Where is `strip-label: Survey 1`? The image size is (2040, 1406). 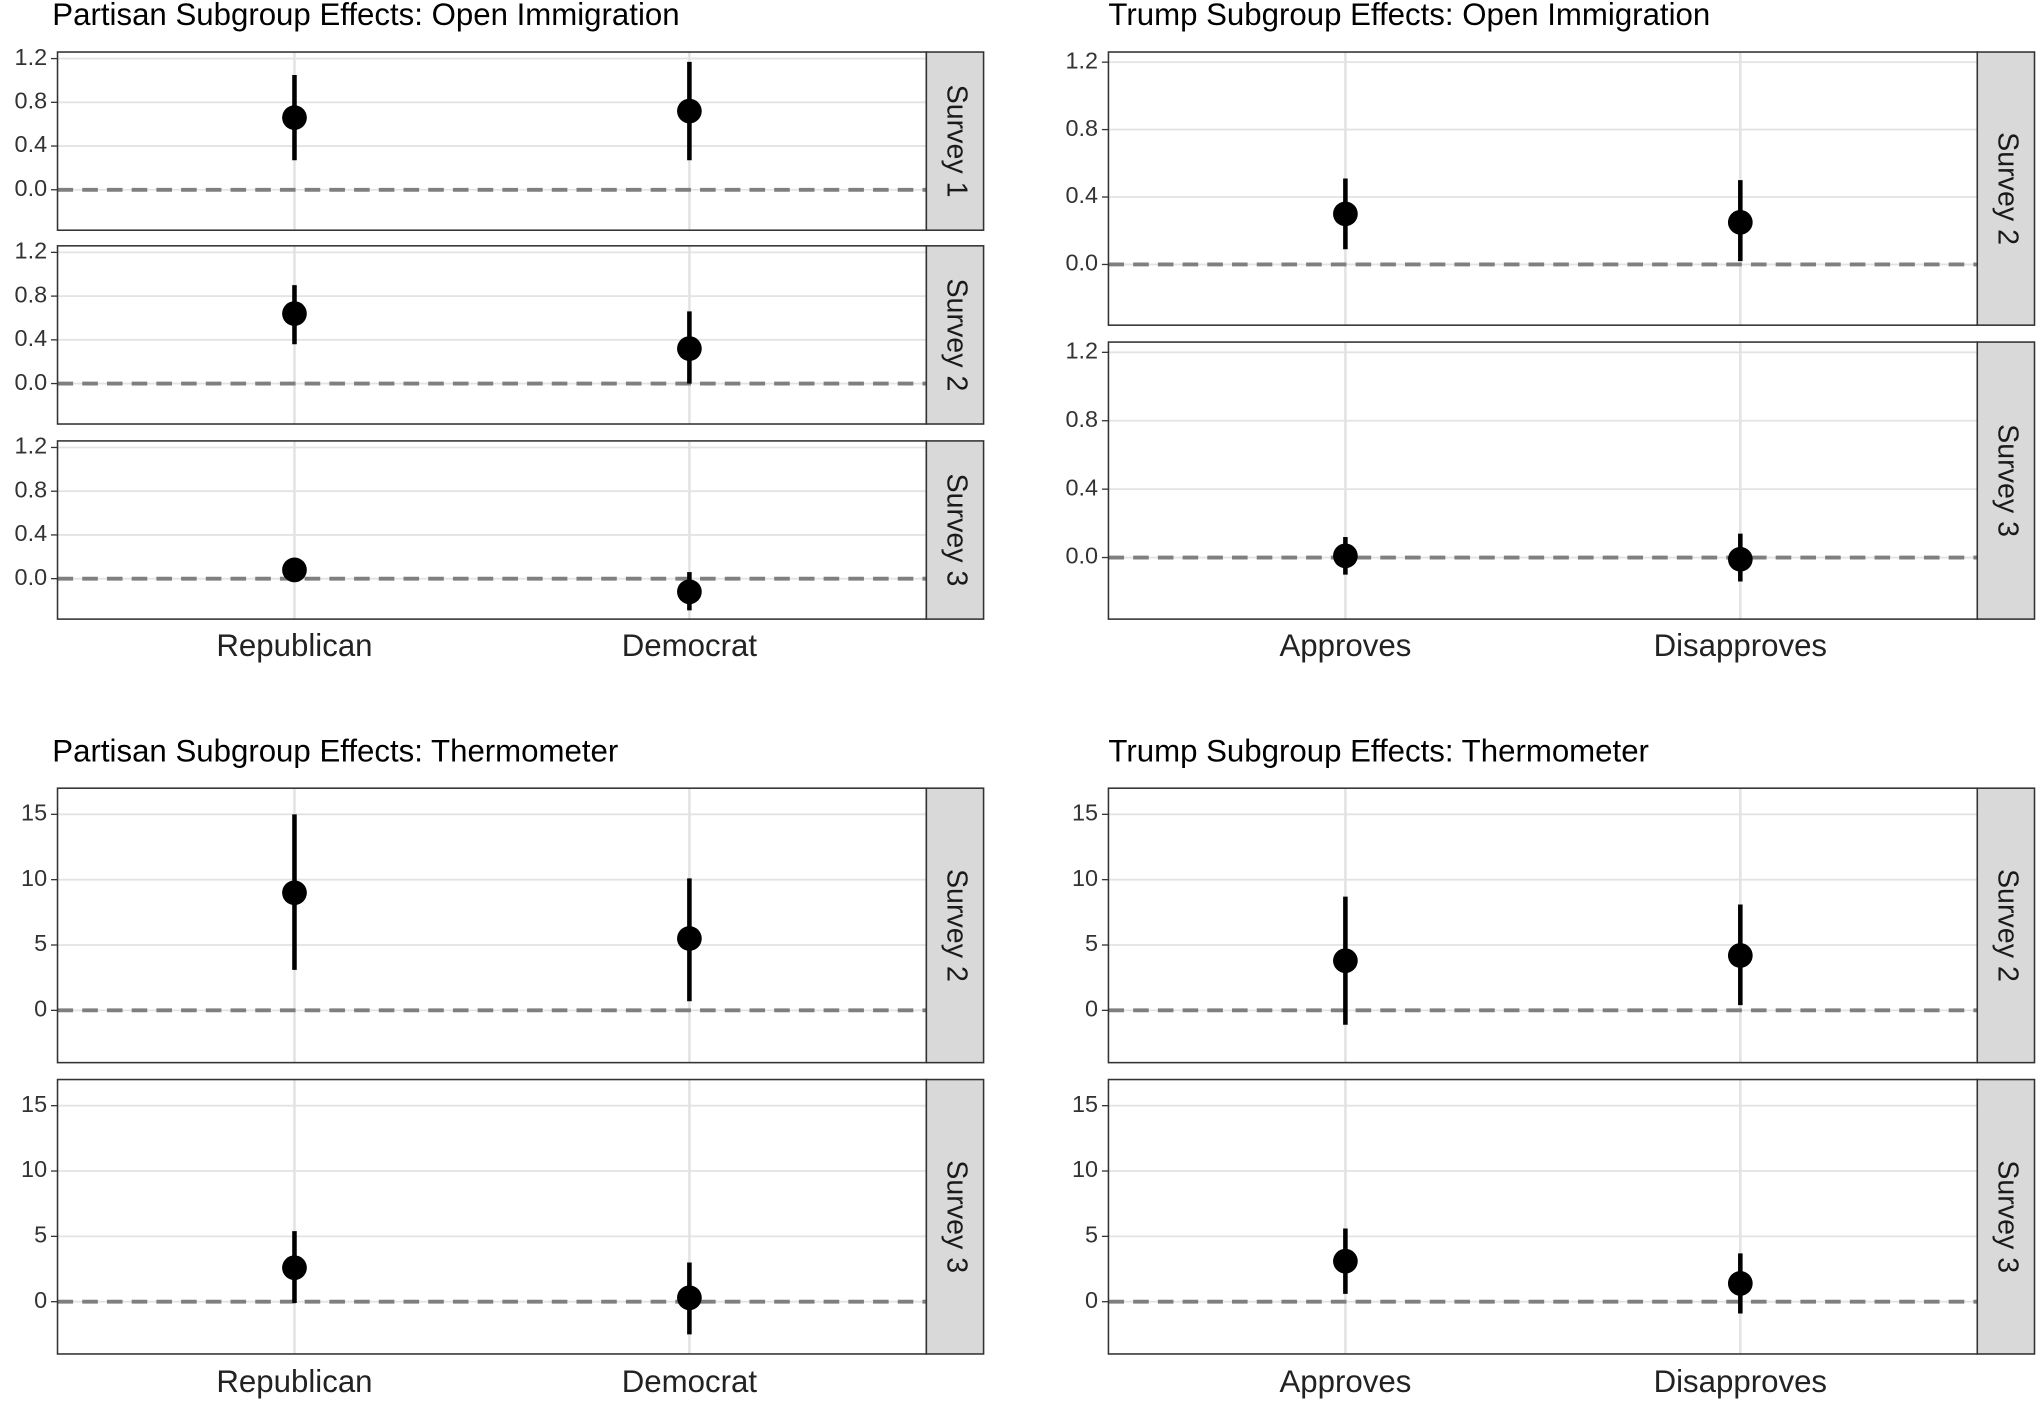
strip-label: Survey 1 is located at coordinates (956, 141).